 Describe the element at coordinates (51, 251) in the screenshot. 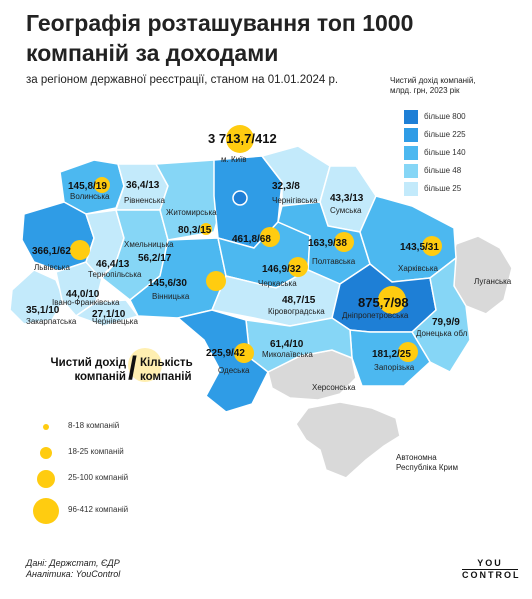

I see `region-value-label: 366,1/62` at that location.